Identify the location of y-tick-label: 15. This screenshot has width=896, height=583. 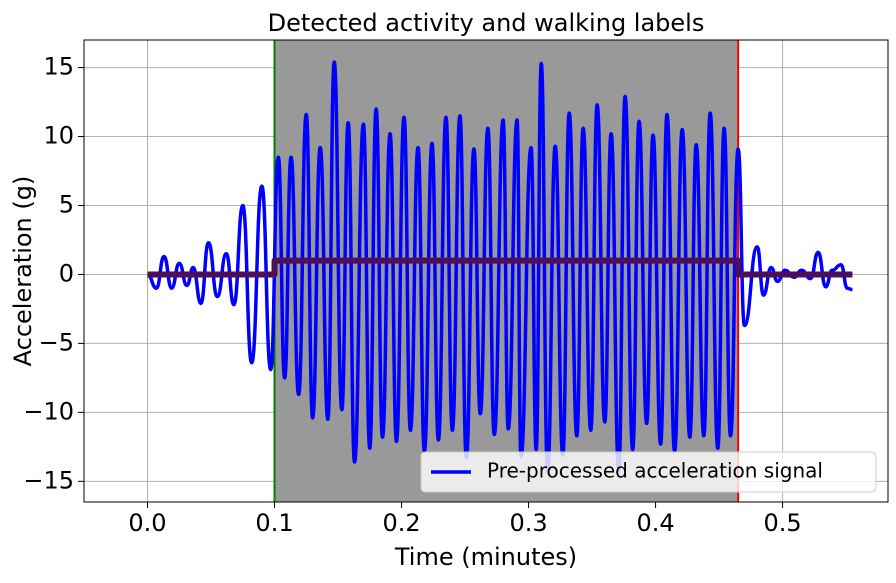
(58, 67).